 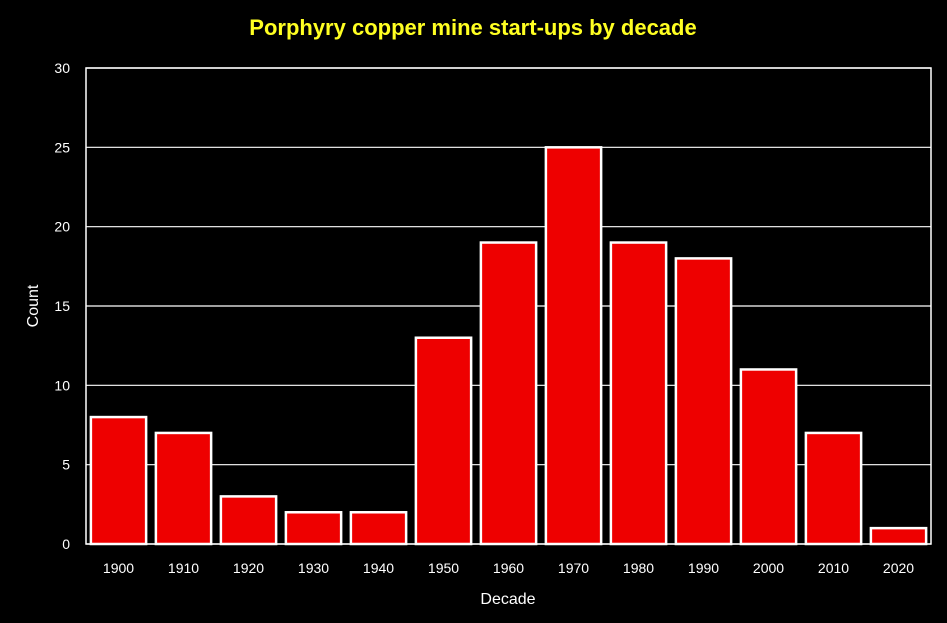 What do you see at coordinates (62, 147) in the screenshot?
I see `y-tick-label: 25` at bounding box center [62, 147].